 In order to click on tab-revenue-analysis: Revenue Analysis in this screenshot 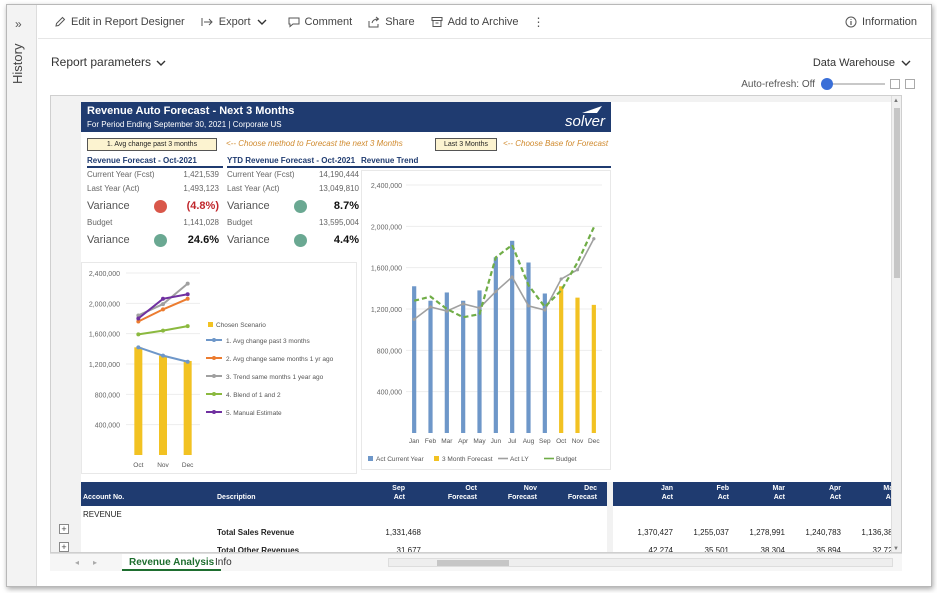, I will do `click(172, 562)`.